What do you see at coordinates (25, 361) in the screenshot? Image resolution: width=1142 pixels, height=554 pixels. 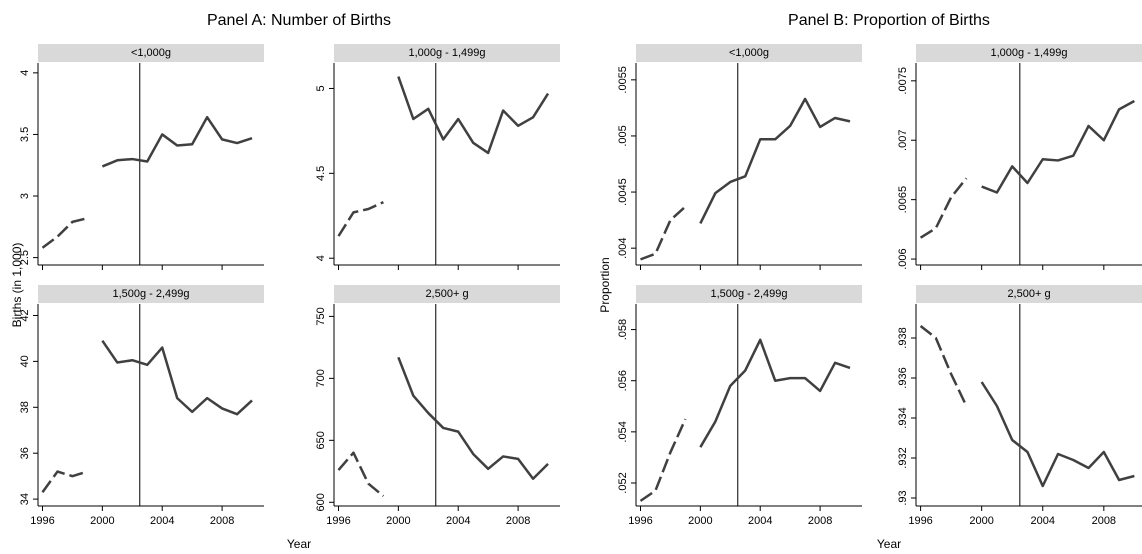 I see `y-tick-label: 40` at bounding box center [25, 361].